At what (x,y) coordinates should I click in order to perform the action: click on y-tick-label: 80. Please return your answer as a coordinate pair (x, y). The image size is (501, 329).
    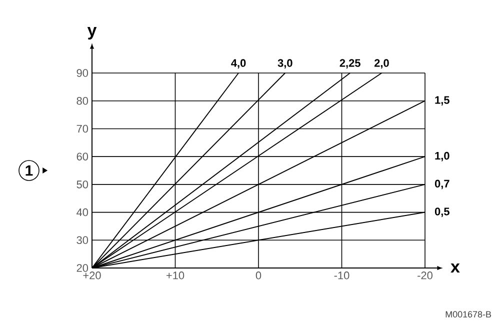
    Looking at the image, I should click on (82, 100).